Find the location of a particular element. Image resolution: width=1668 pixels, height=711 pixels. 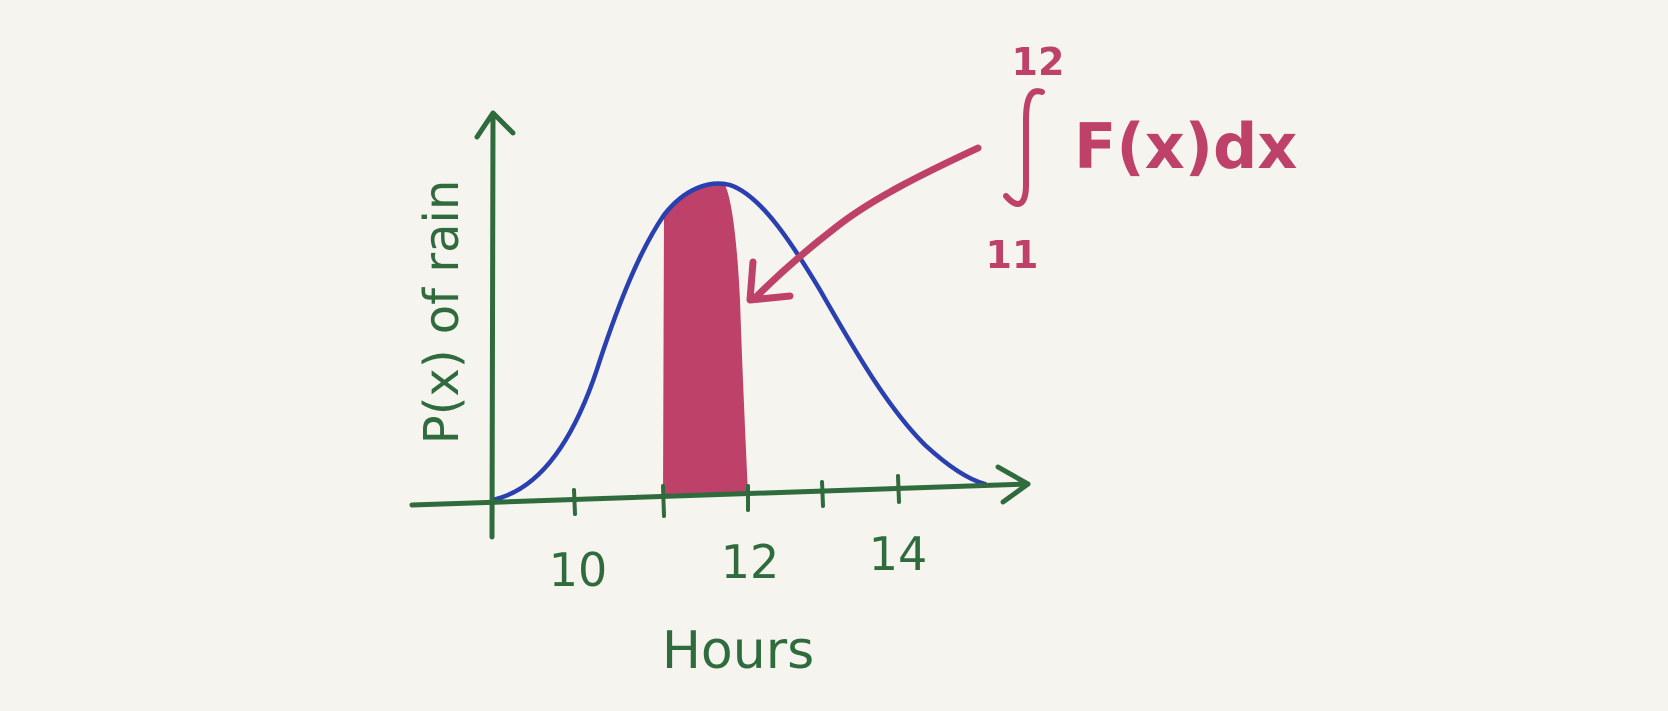

x-tick-label-14: 14 is located at coordinates (898, 554).